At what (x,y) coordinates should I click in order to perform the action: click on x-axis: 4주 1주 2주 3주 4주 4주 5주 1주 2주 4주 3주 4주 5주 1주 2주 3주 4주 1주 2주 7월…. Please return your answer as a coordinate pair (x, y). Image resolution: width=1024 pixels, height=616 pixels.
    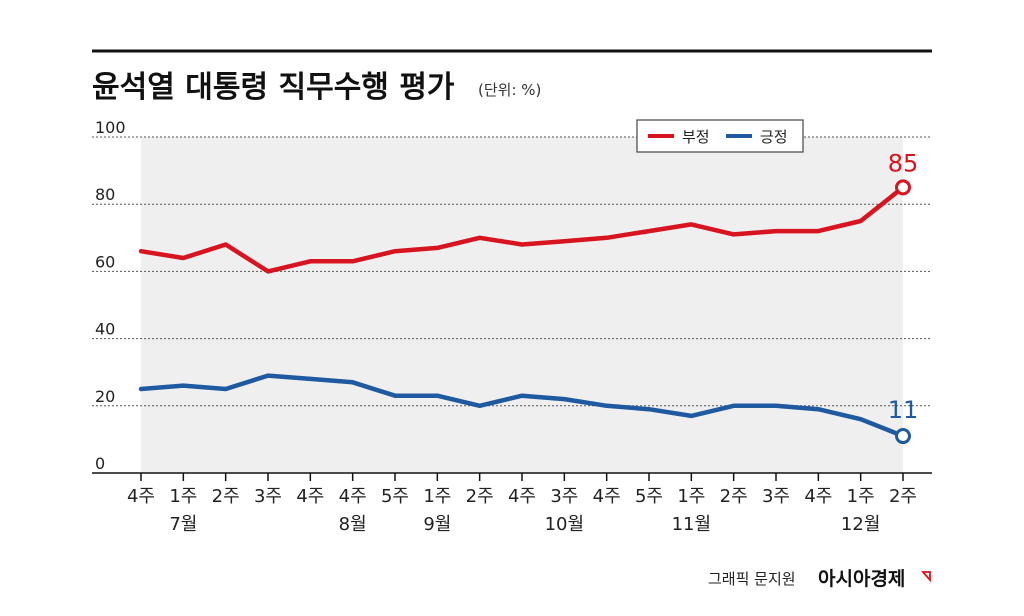
    Looking at the image, I should click on (512, 503).